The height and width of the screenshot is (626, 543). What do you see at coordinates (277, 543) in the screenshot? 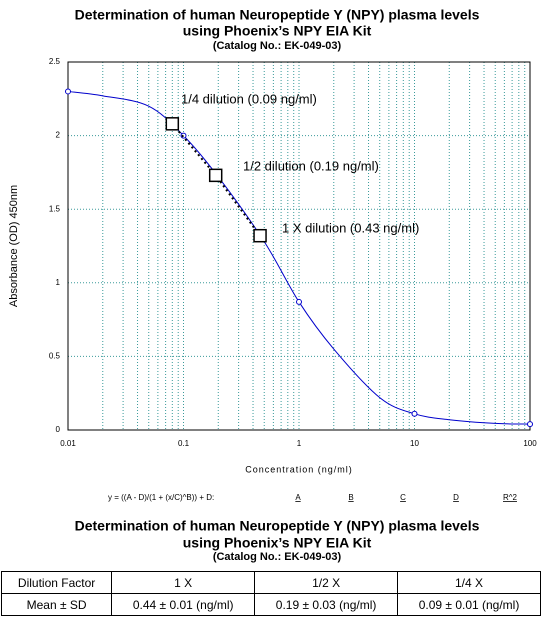
I see `table-subtitle: using Phoenix’s NPY EIA Kit` at bounding box center [277, 543].